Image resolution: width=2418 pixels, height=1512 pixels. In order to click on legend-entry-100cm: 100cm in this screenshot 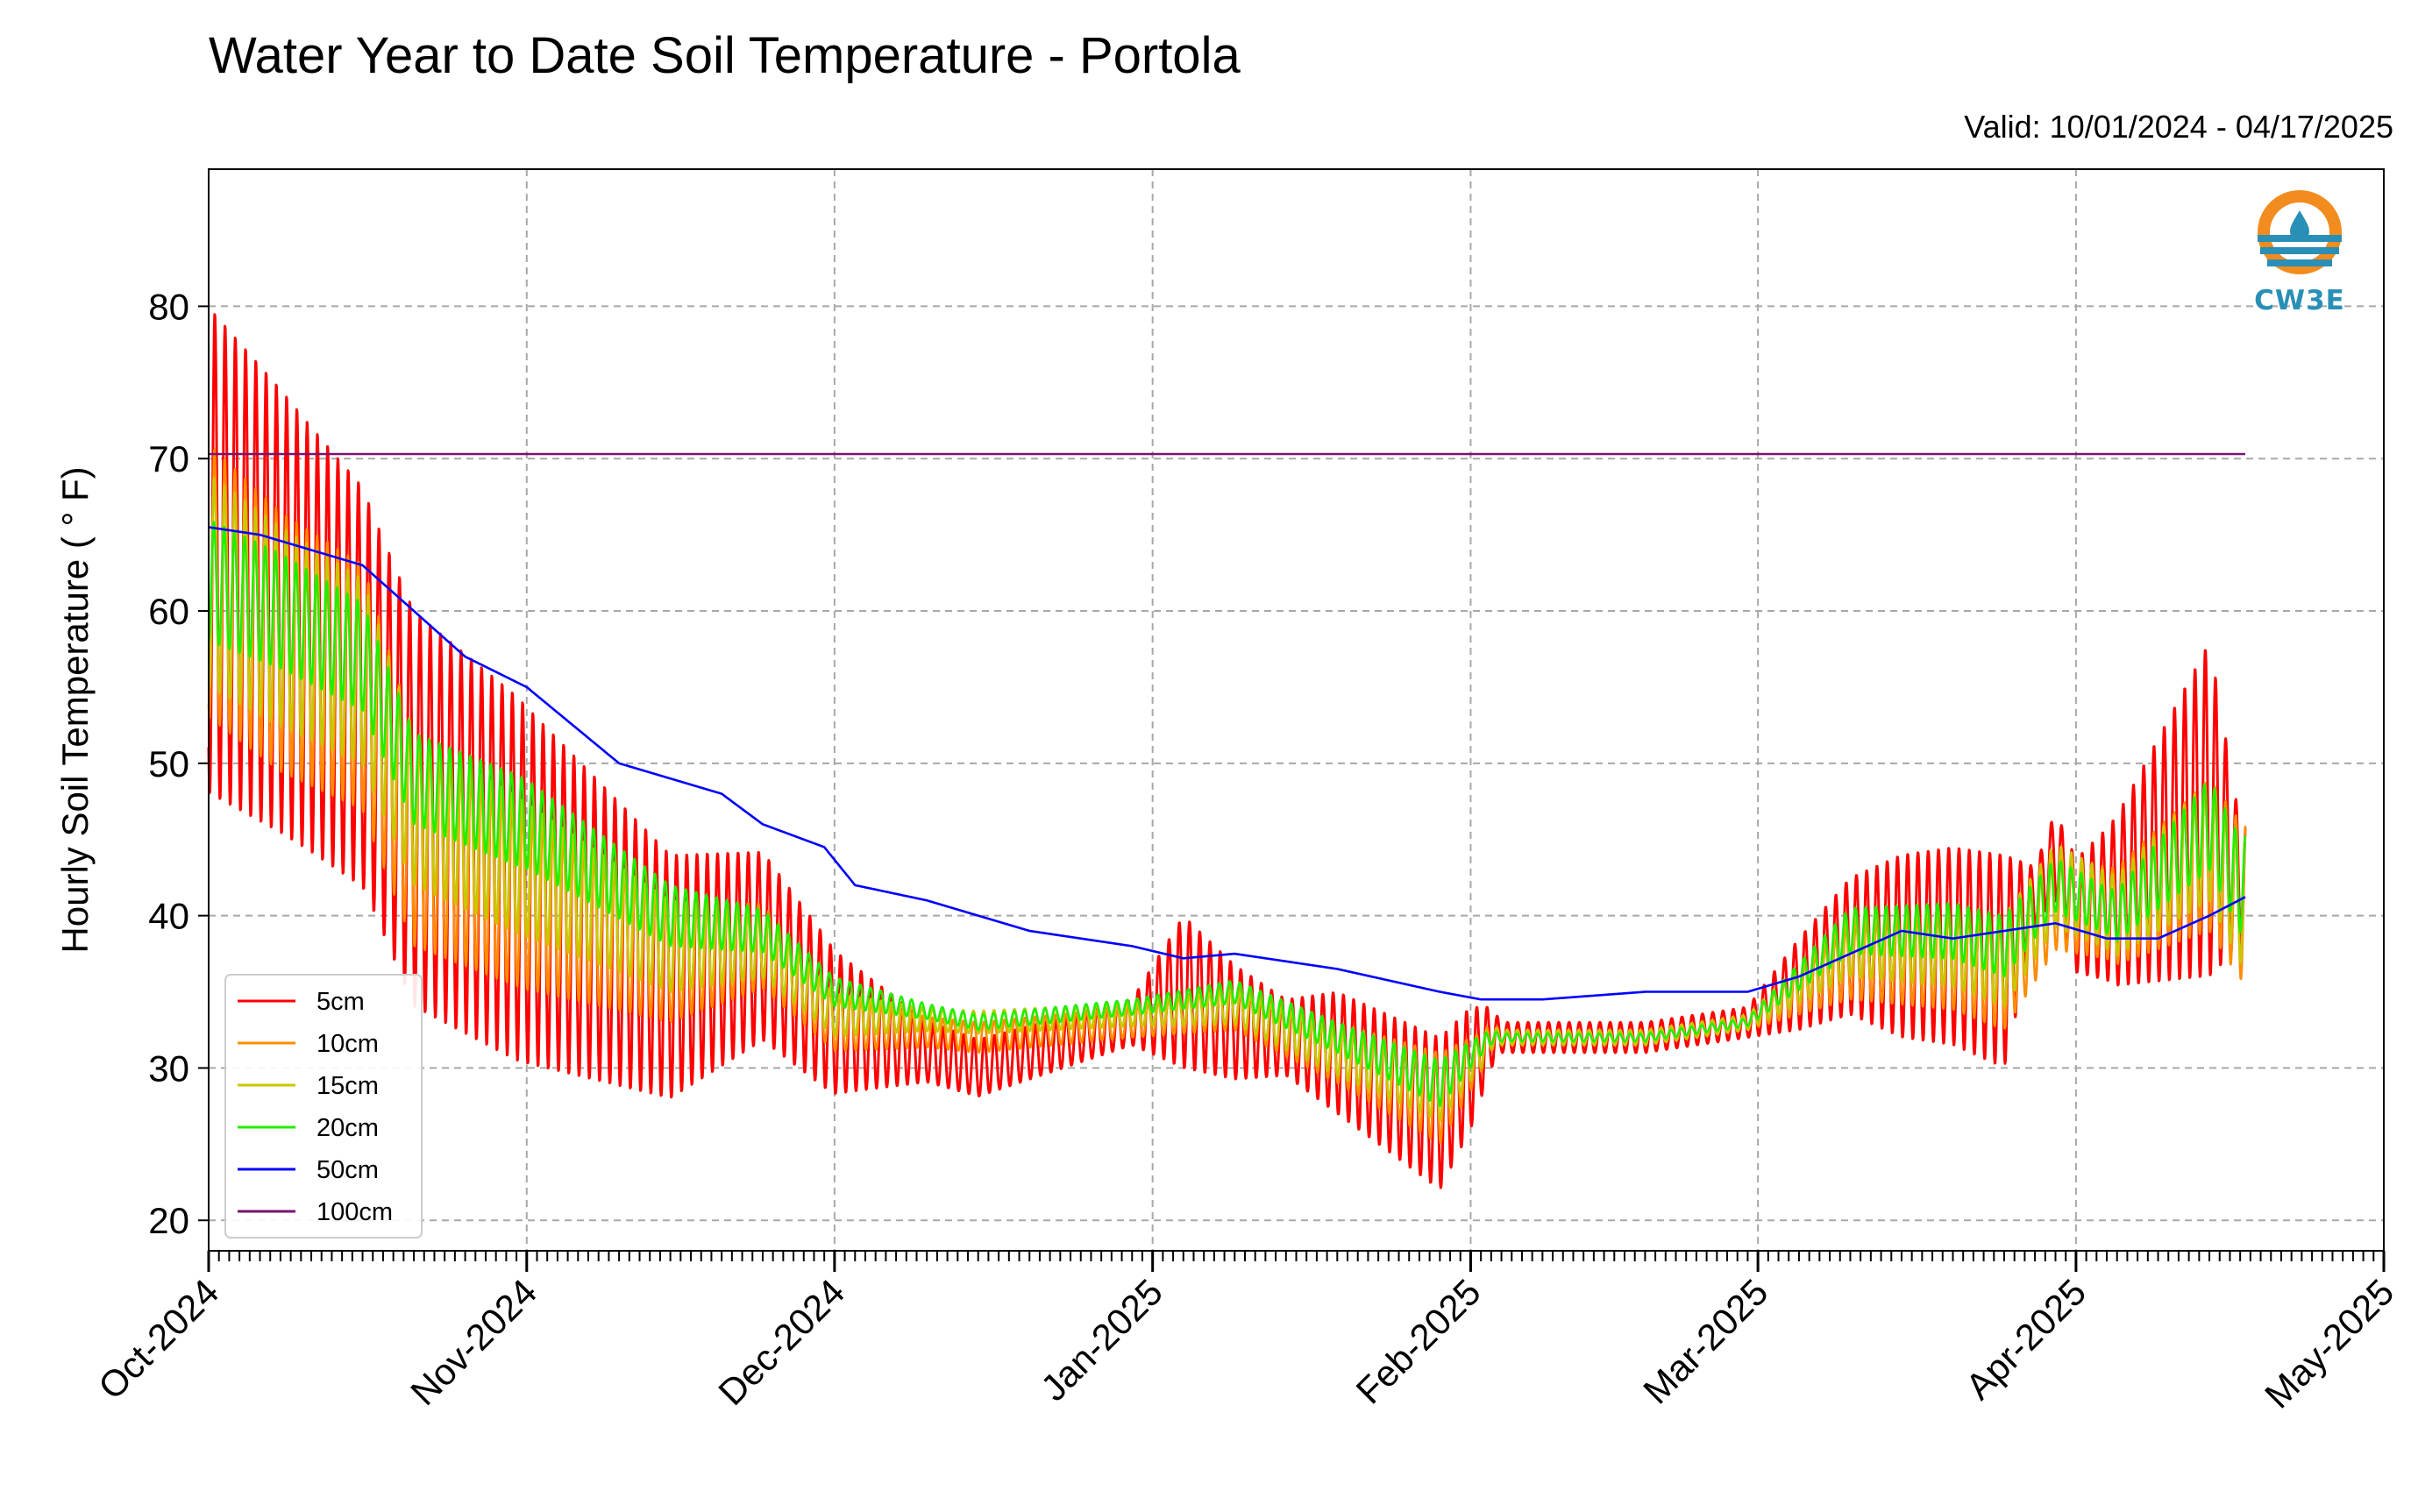, I will do `click(315, 1212)`.